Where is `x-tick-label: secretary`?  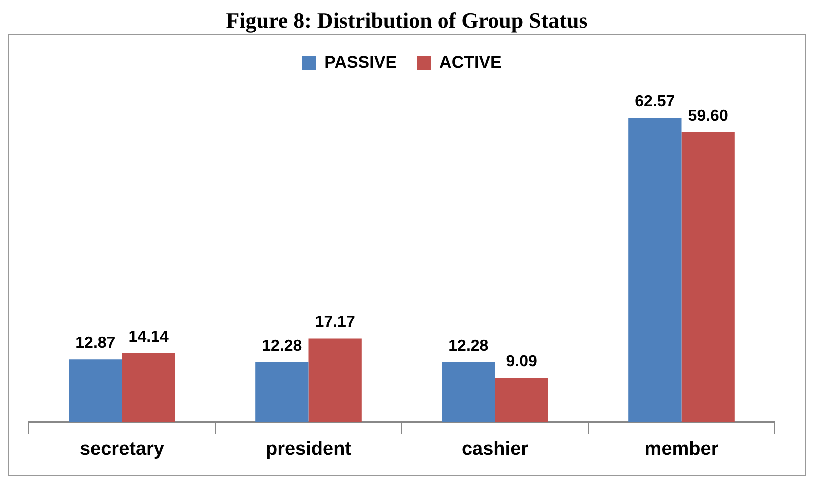
x-tick-label: secretary is located at coordinates (122, 449).